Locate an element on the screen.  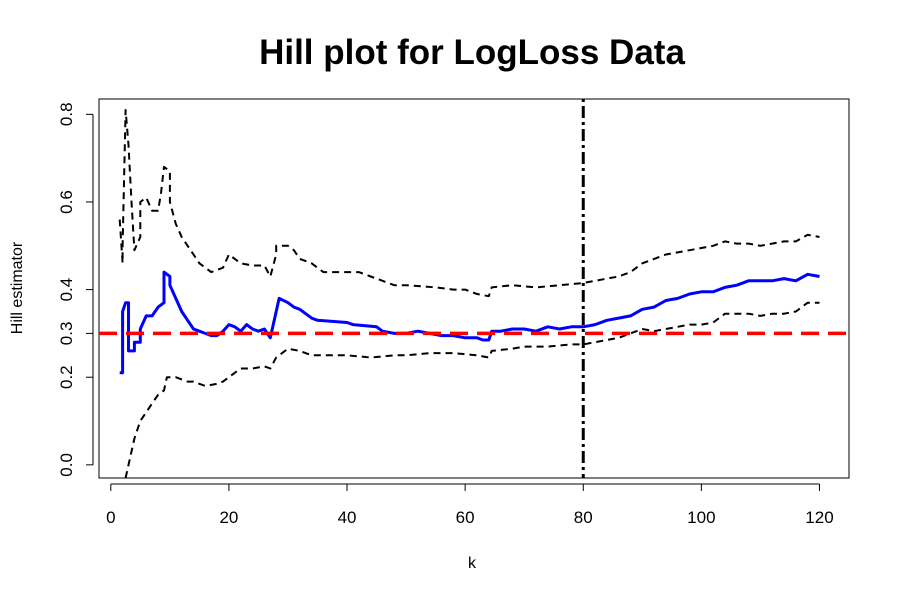
x-axis-label: k is located at coordinates (472, 563).